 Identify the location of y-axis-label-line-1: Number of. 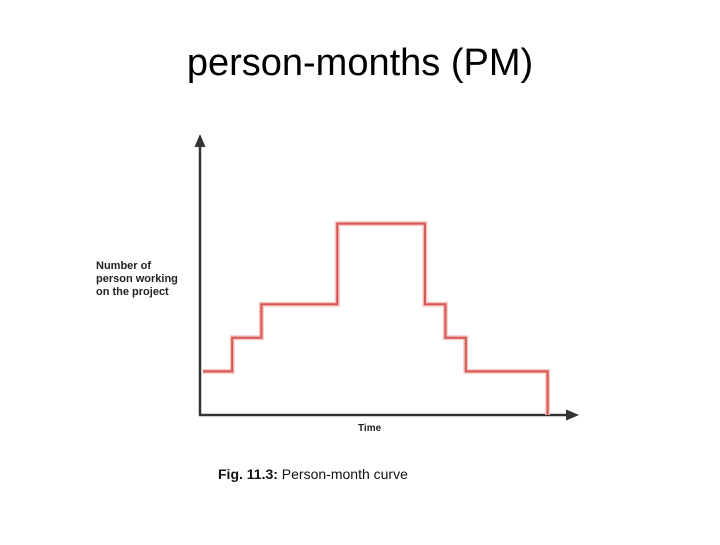
(123, 266).